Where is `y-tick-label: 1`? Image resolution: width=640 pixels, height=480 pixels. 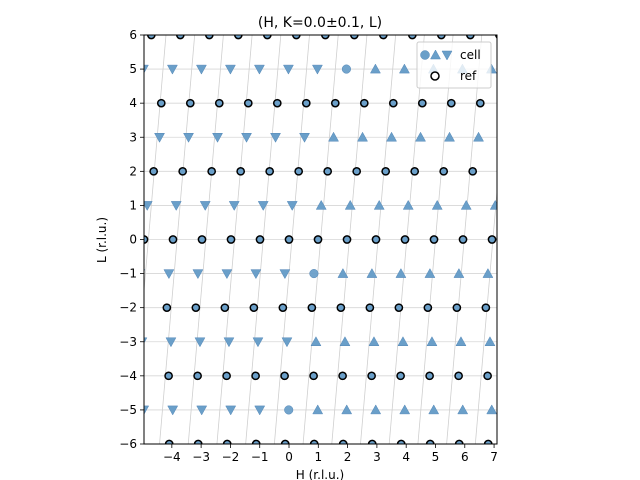
y-tick-label: 1 is located at coordinates (133, 205).